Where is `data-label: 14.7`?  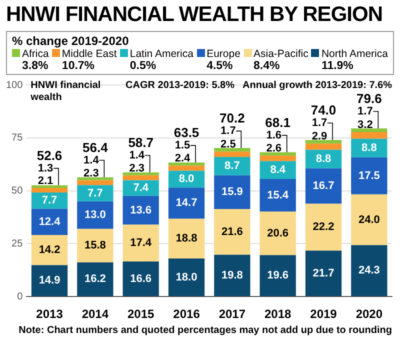
data-label: 14.7 is located at coordinates (187, 203).